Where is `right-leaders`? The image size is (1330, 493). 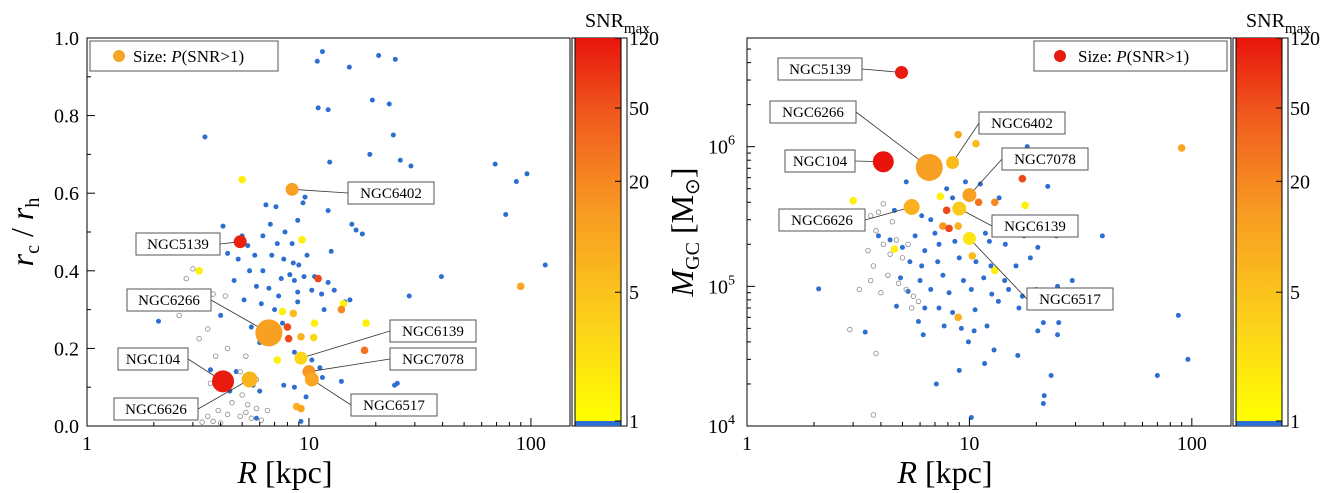 right-leaders is located at coordinates (941, 184).